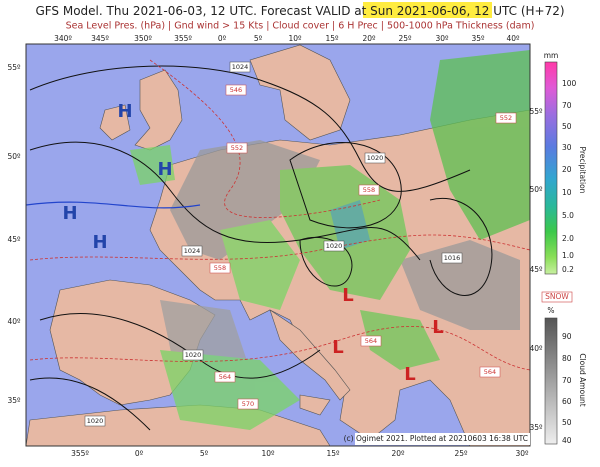 The width and height of the screenshot is (600, 467). Describe the element at coordinates (567, 169) in the screenshot. I see `precip-tick-label: 20` at that location.